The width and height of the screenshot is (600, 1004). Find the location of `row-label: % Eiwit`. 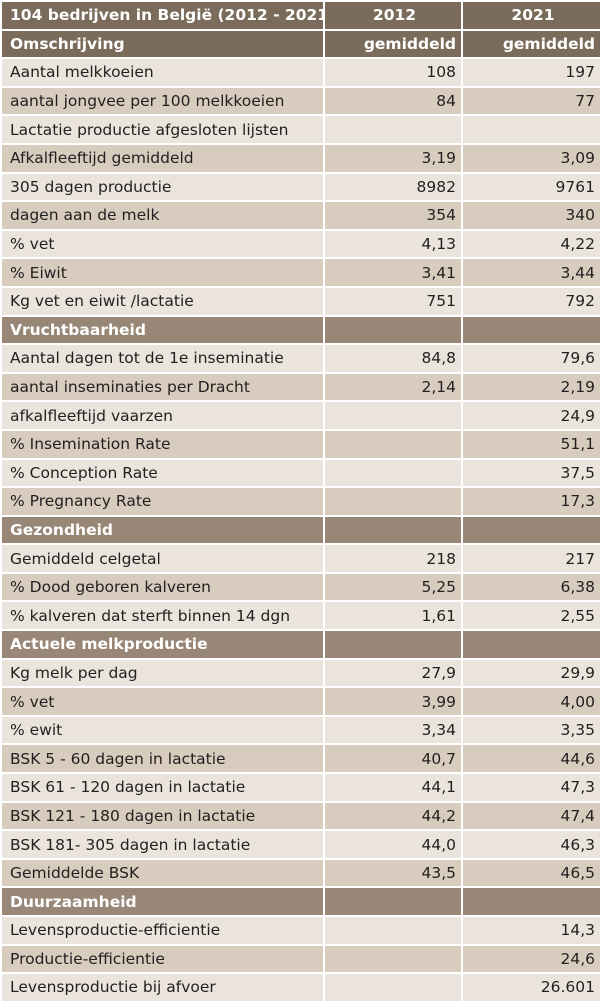

row-label: % Eiwit is located at coordinates (162, 272).